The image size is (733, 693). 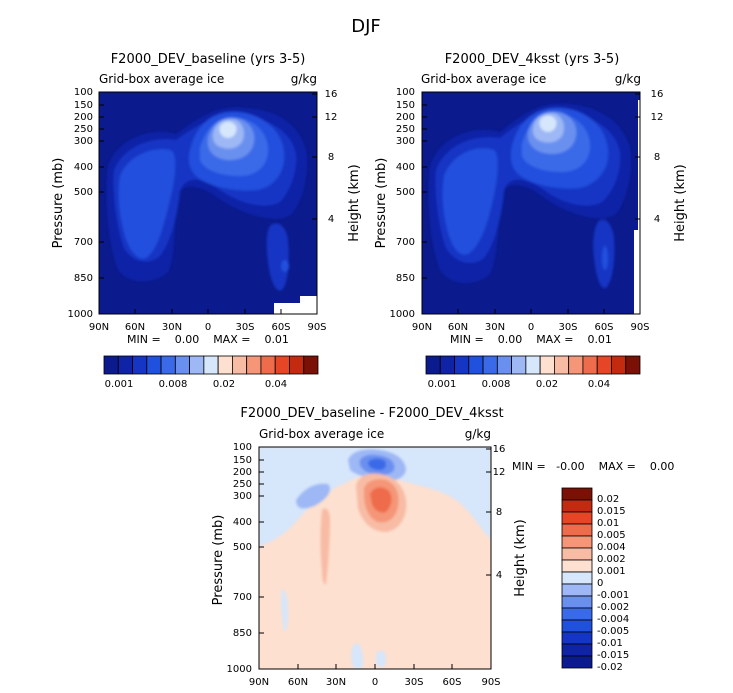 I want to click on colorbar-label: 0.008, so click(x=496, y=384).